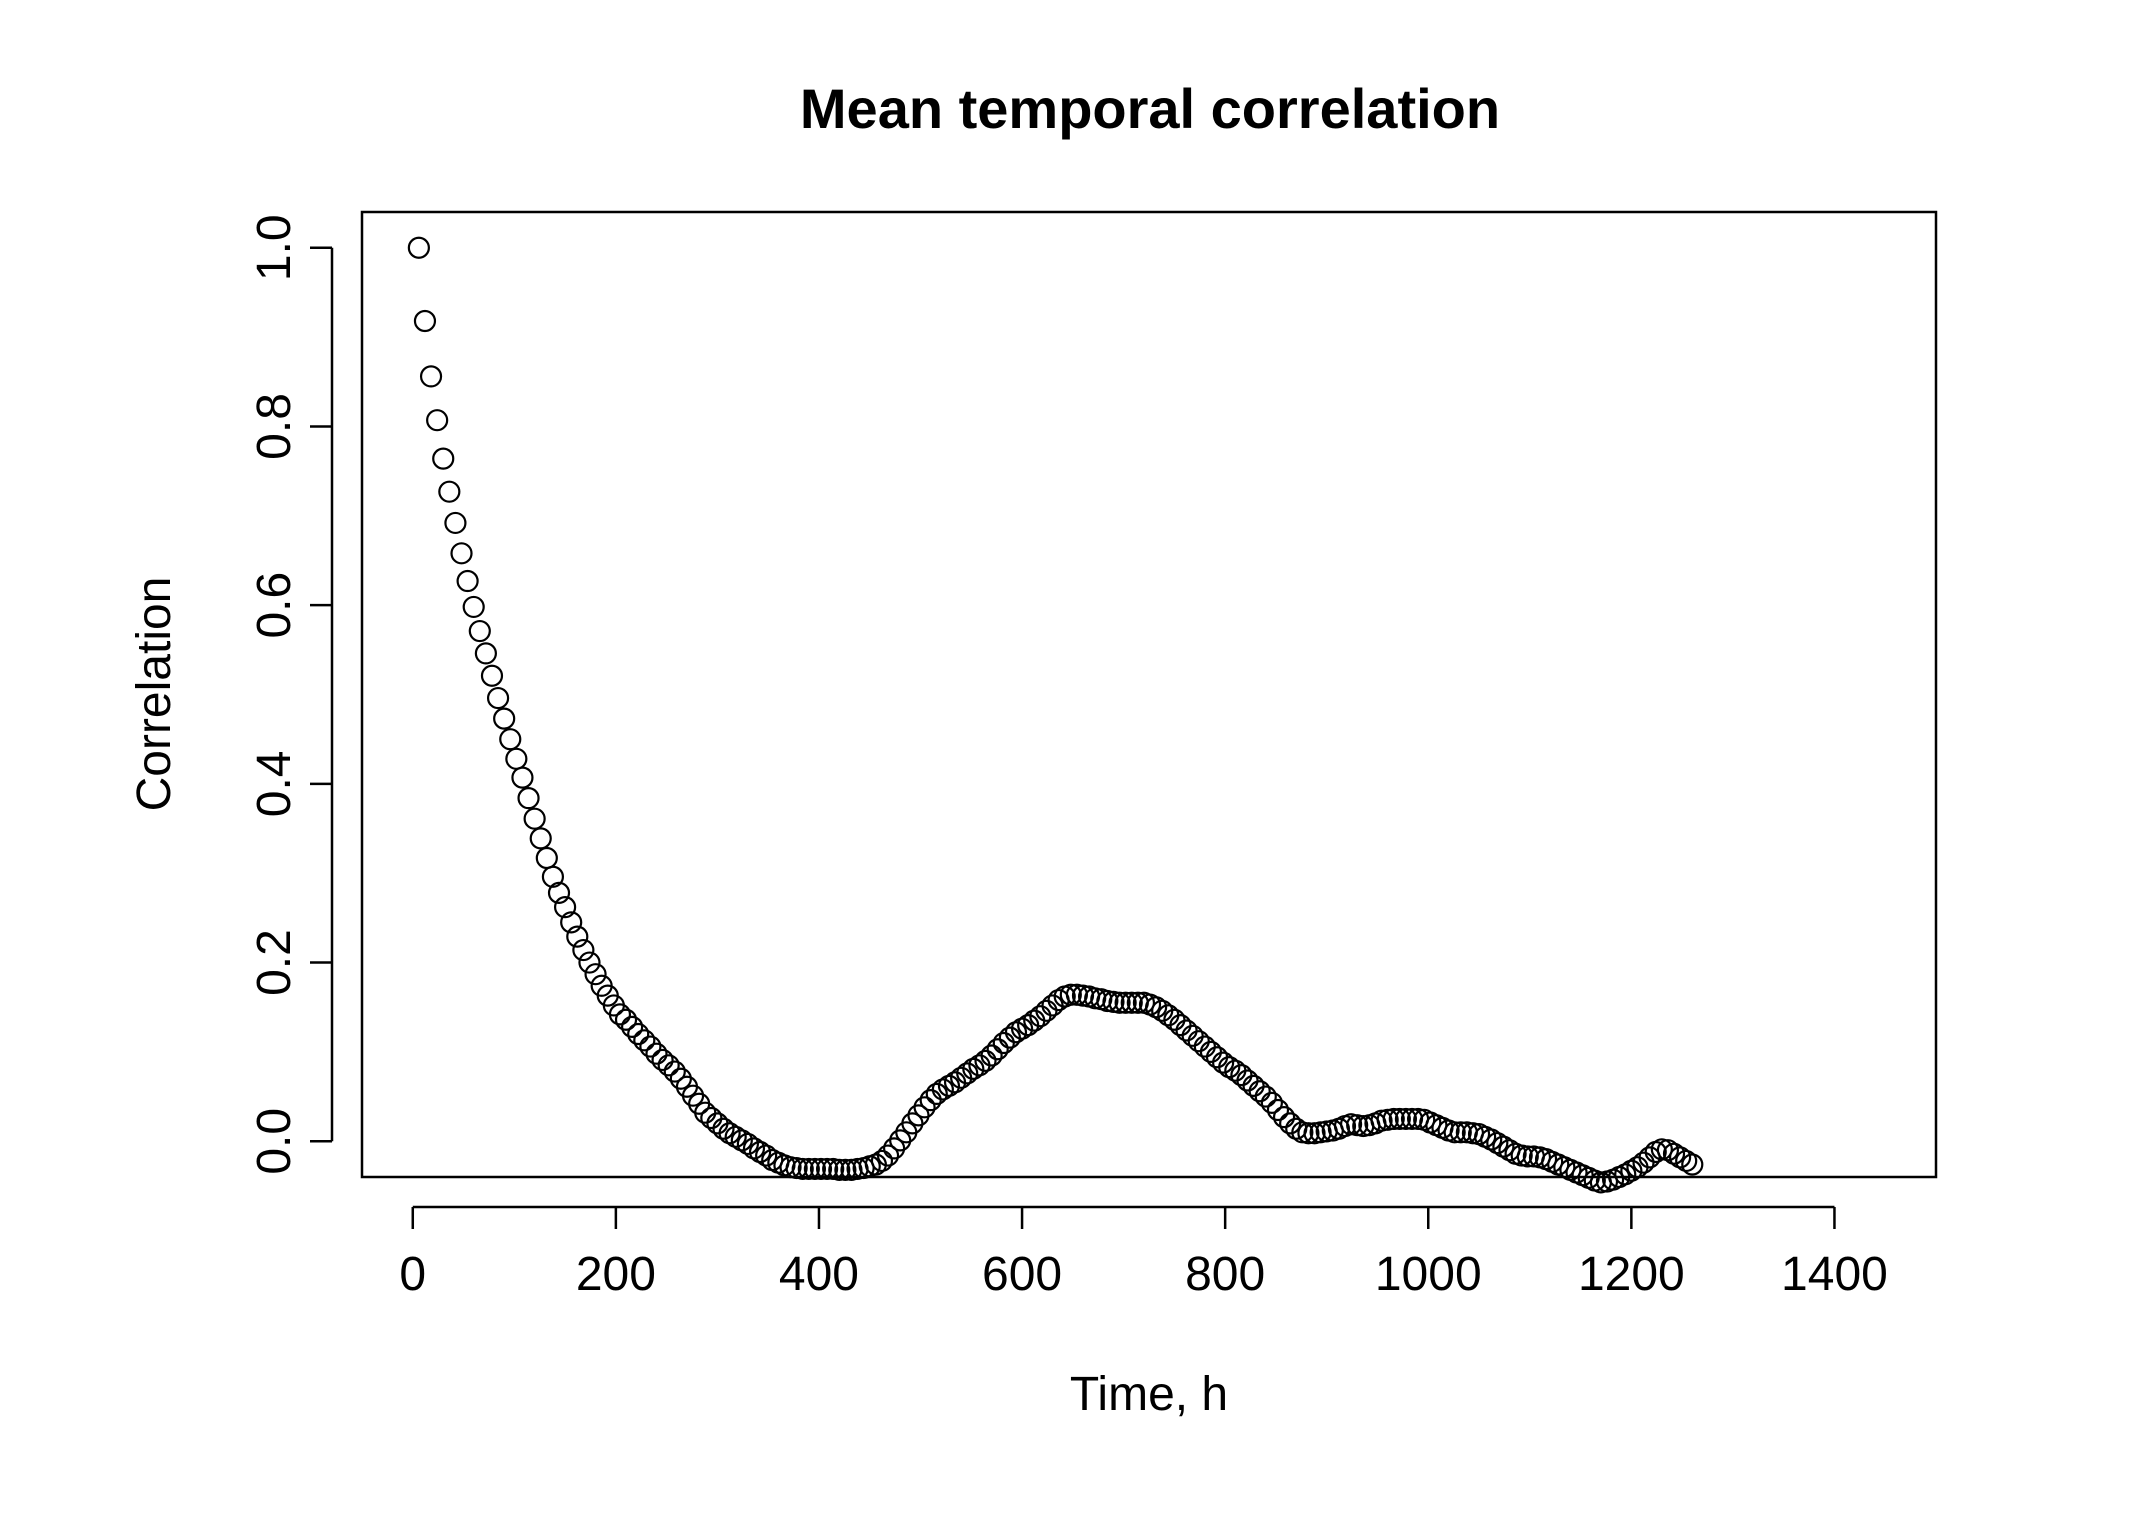 This screenshot has height=1530, width=2130. Describe the element at coordinates (819, 1274) in the screenshot. I see `x-tick-label: 400` at that location.